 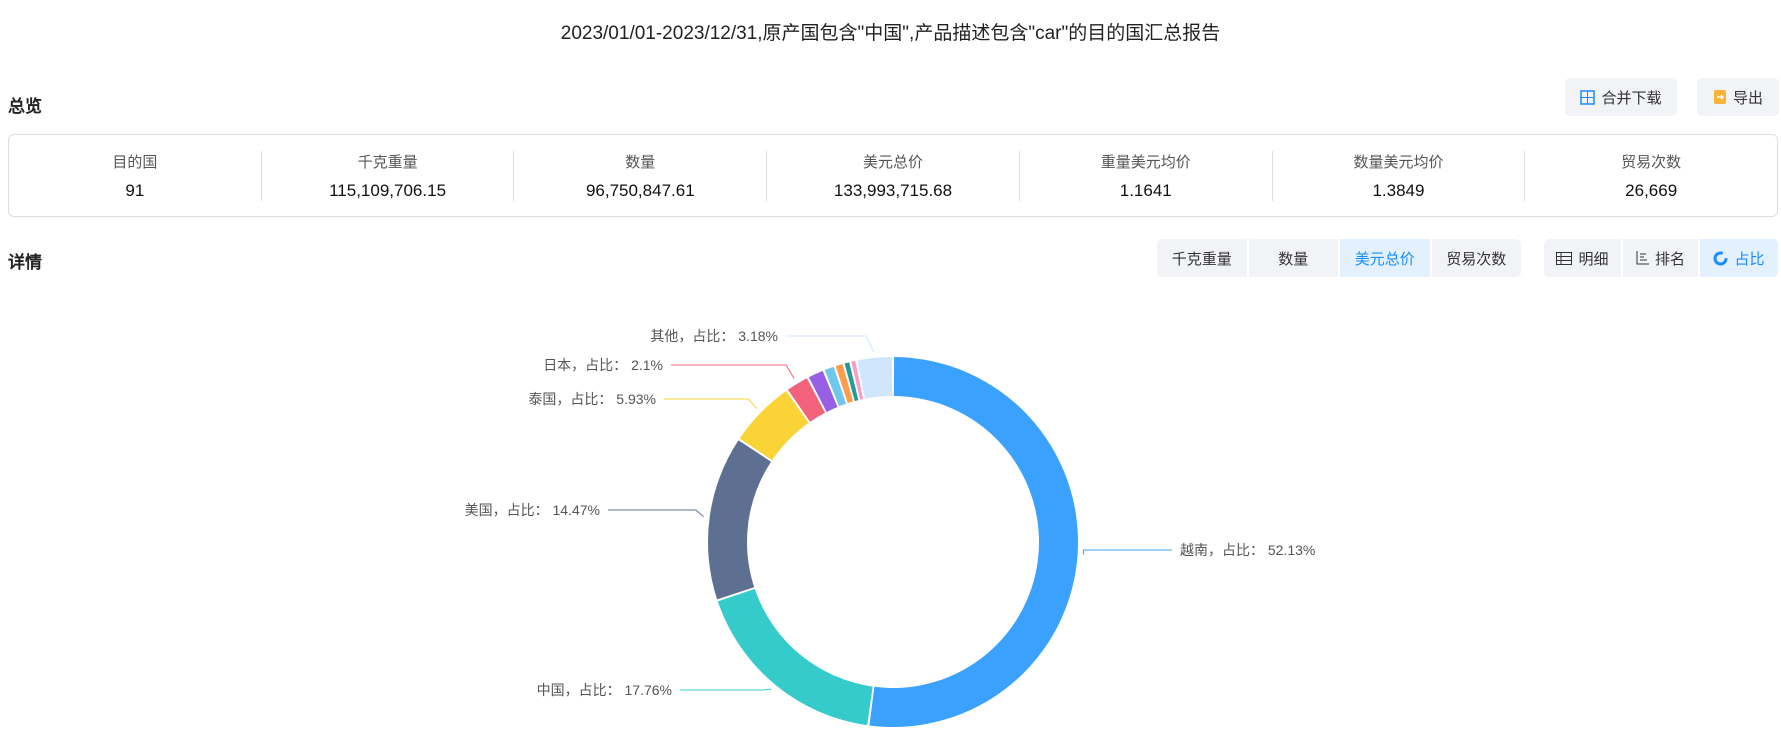 What do you see at coordinates (1399, 175) in the screenshot?
I see `stat-5: 数量美元均价 1.3849` at bounding box center [1399, 175].